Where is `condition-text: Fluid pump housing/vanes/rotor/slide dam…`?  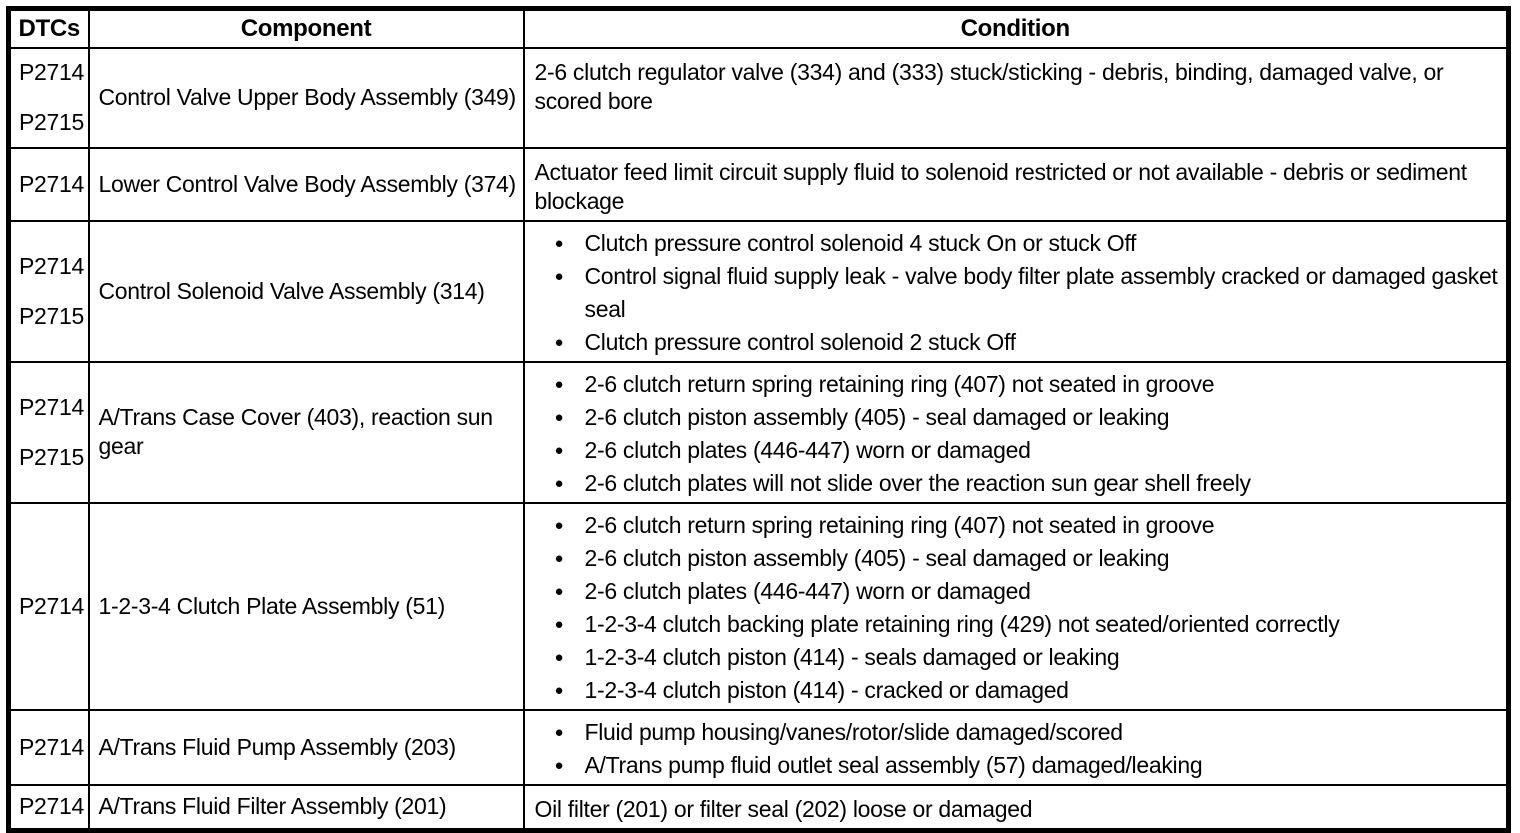 condition-text: Fluid pump housing/vanes/rotor/slide dam… is located at coordinates (854, 731).